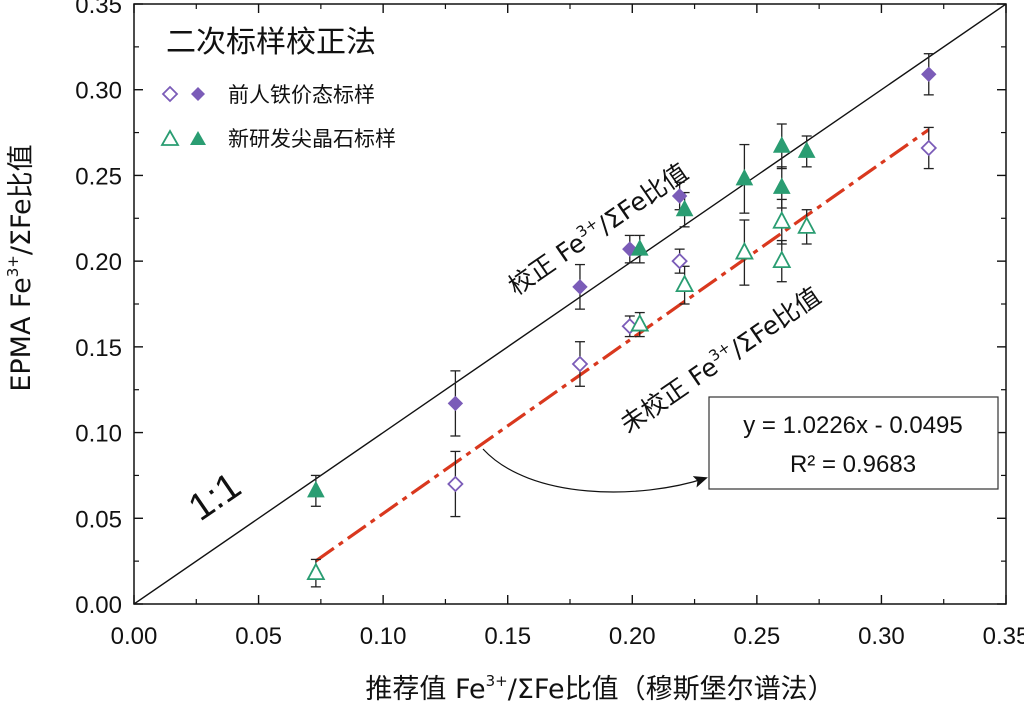 Image resolution: width=1024 pixels, height=703 pixels. Describe the element at coordinates (98, 91) in the screenshot. I see `y-tick-label: 0.30` at that location.